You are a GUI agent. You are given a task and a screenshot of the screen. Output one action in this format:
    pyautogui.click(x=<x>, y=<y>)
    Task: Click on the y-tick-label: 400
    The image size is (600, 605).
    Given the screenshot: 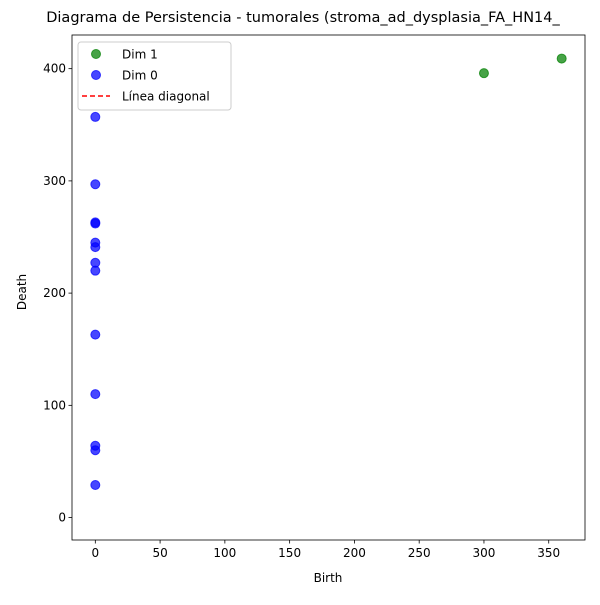 What is the action you would take?
    pyautogui.click(x=54, y=69)
    